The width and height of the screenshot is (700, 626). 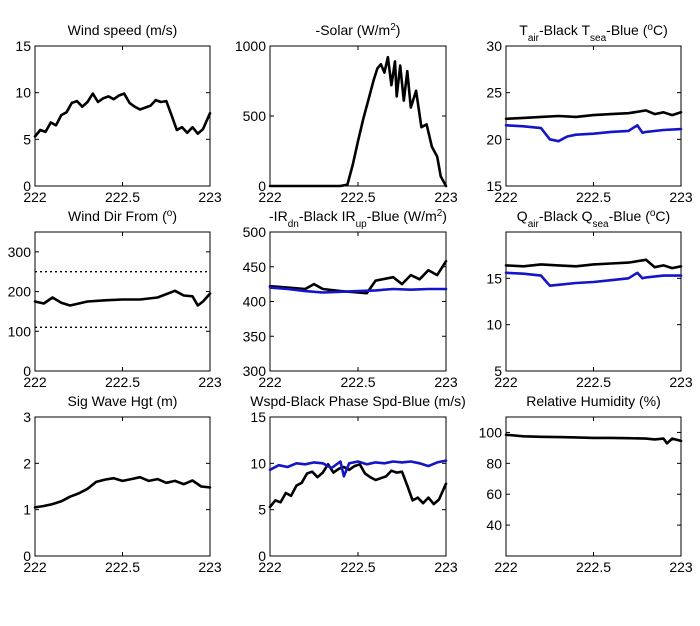 I want to click on panel-title-part: -Blue (, so click(x=630, y=216).